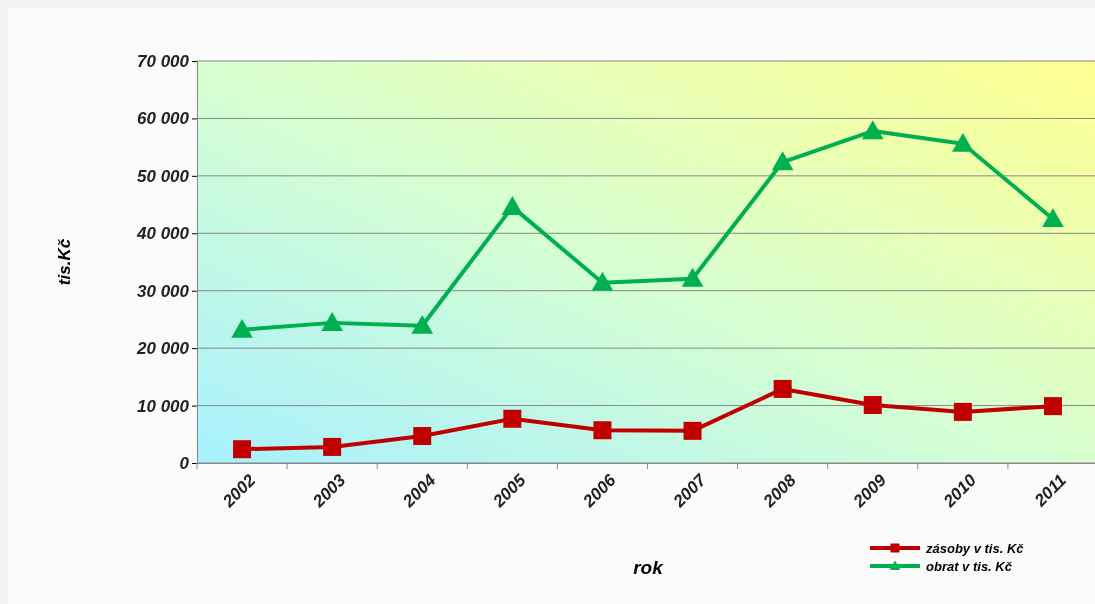 The width and height of the screenshot is (1095, 604). What do you see at coordinates (64, 262) in the screenshot?
I see `y-axis-title: tis.Kč` at bounding box center [64, 262].